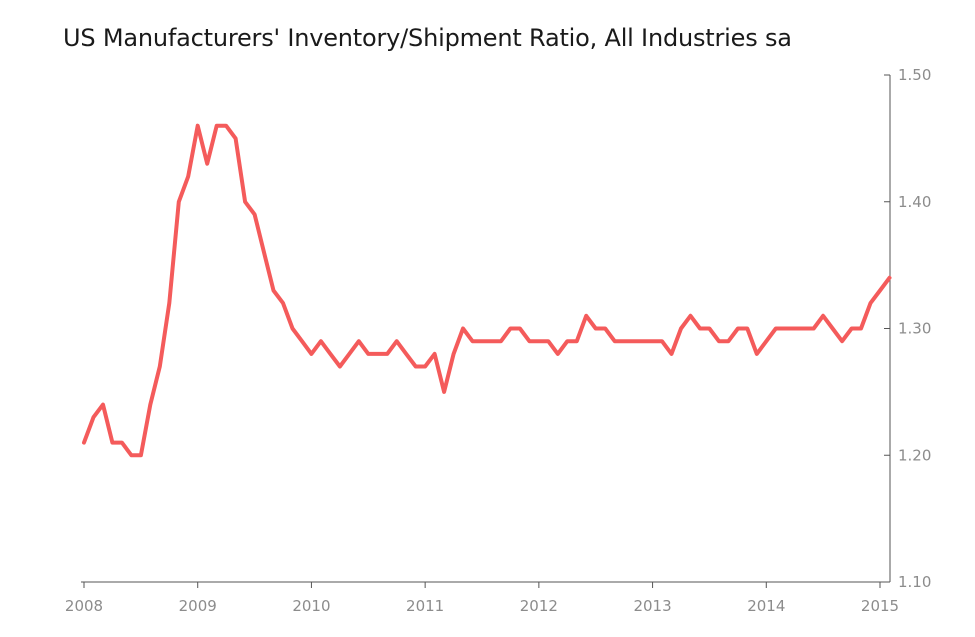 The width and height of the screenshot is (975, 637). Describe the element at coordinates (880, 606) in the screenshot. I see `x-tick-label: 2015` at that location.